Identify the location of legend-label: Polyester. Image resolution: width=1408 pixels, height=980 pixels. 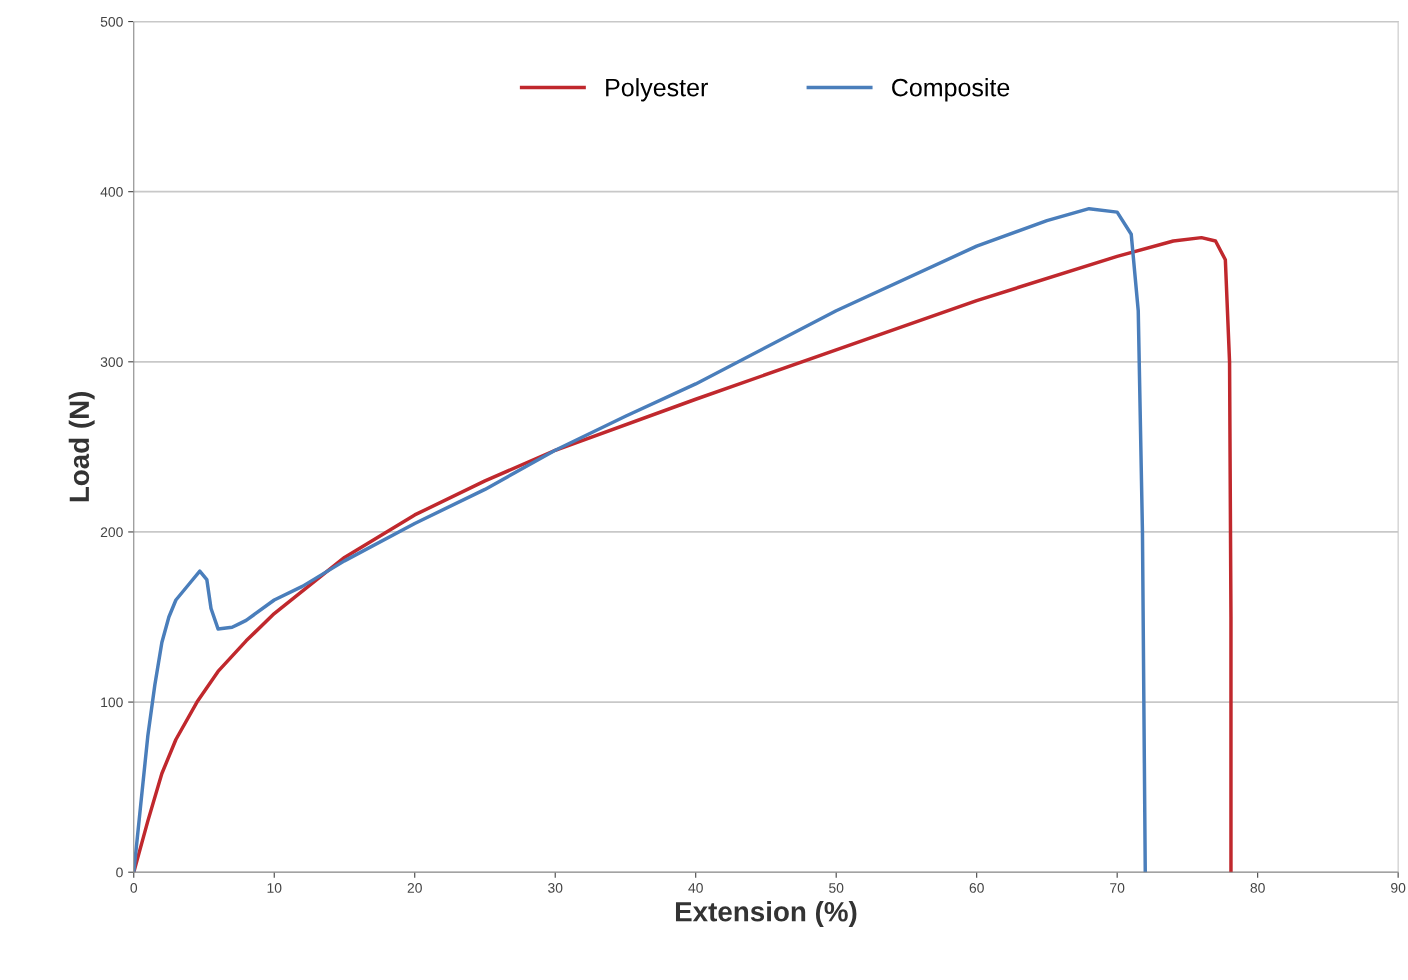
(657, 90).